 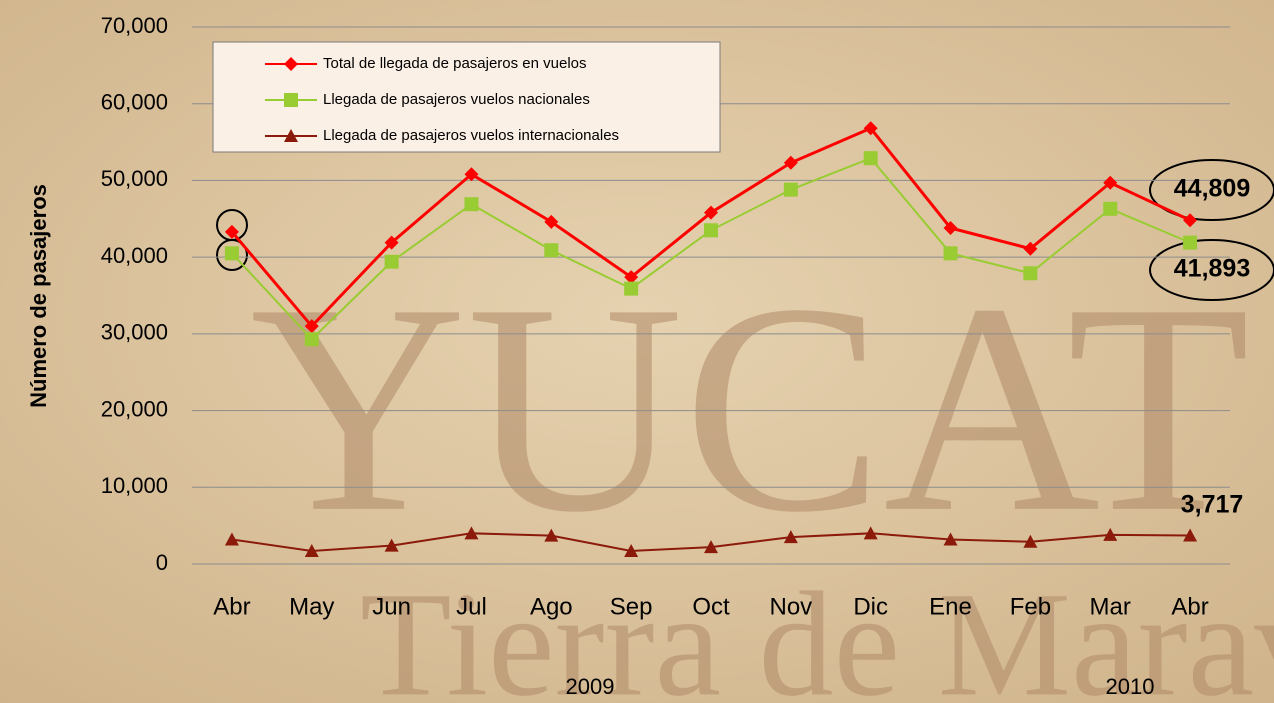 What do you see at coordinates (817, 632) in the screenshot?
I see `watermark: Tierra de Marav` at bounding box center [817, 632].